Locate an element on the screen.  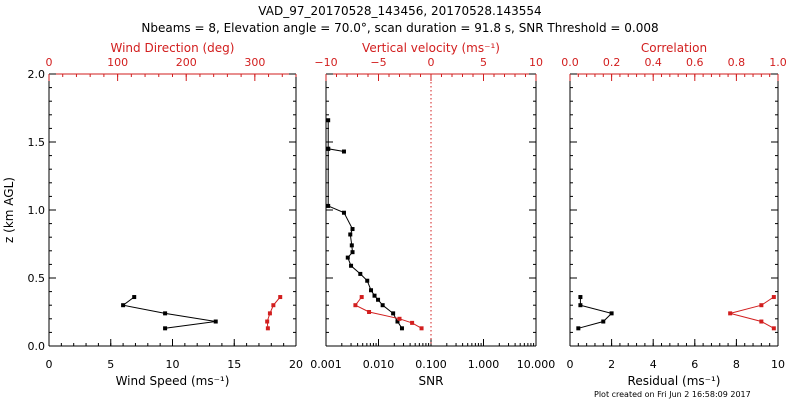
top-axis-label: Correlation is located at coordinates (674, 48).